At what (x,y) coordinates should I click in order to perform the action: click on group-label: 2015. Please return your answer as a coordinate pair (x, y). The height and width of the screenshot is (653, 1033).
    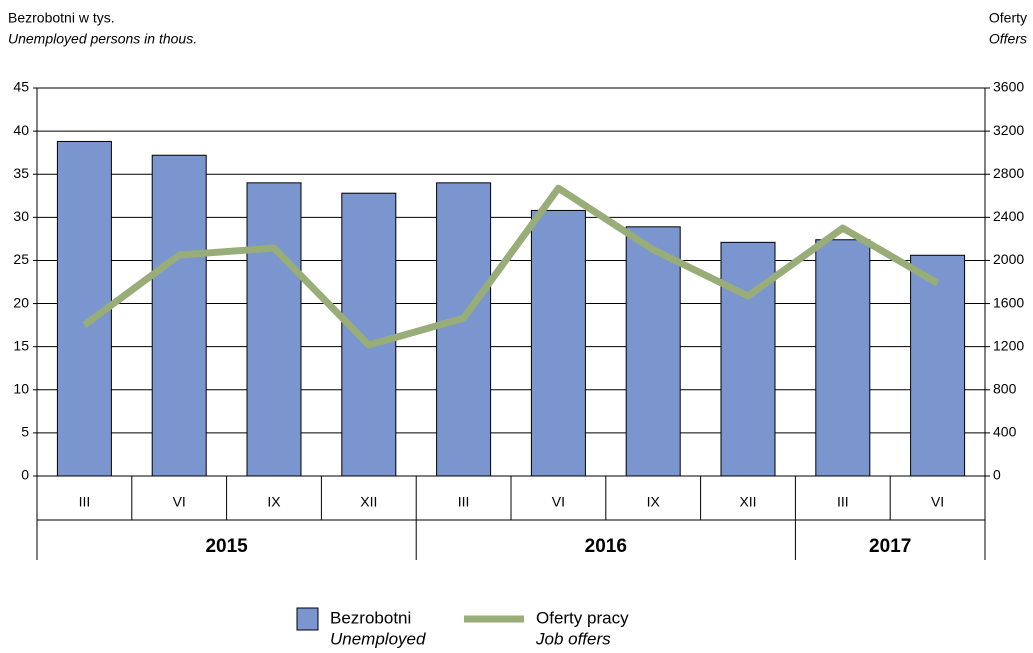
    Looking at the image, I should click on (226, 546).